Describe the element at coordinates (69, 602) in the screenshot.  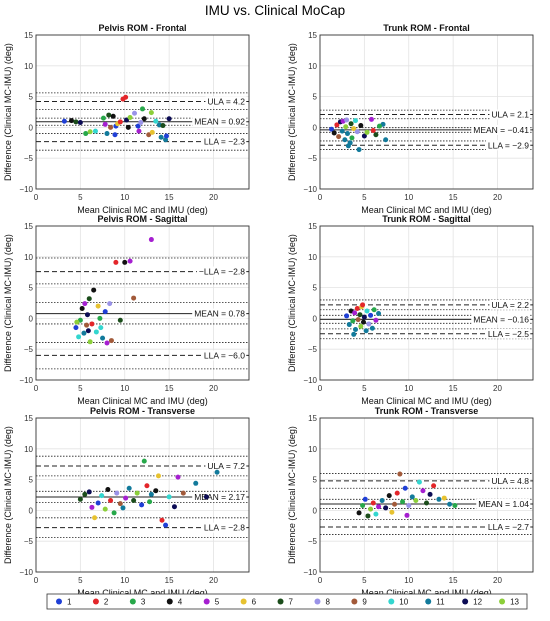
I see `legend-label: 1` at that location.